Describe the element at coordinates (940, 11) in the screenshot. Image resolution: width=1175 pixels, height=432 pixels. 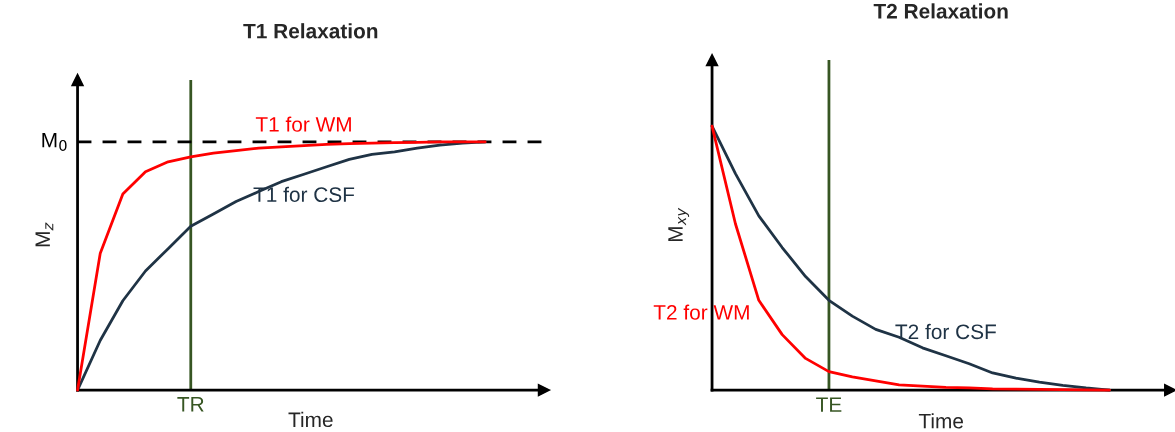
I see `chart-title: T2 Relaxation` at that location.